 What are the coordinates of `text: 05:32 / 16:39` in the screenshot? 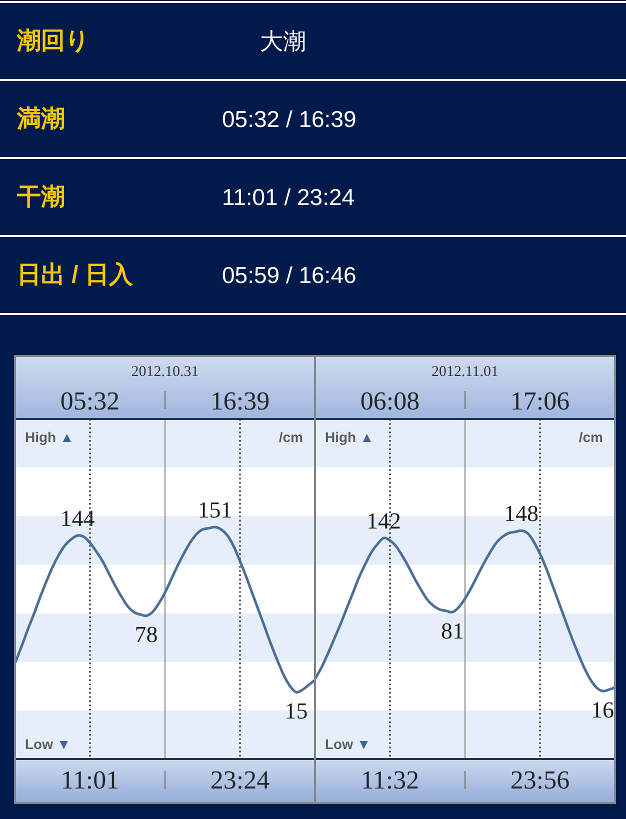 It's located at (289, 119).